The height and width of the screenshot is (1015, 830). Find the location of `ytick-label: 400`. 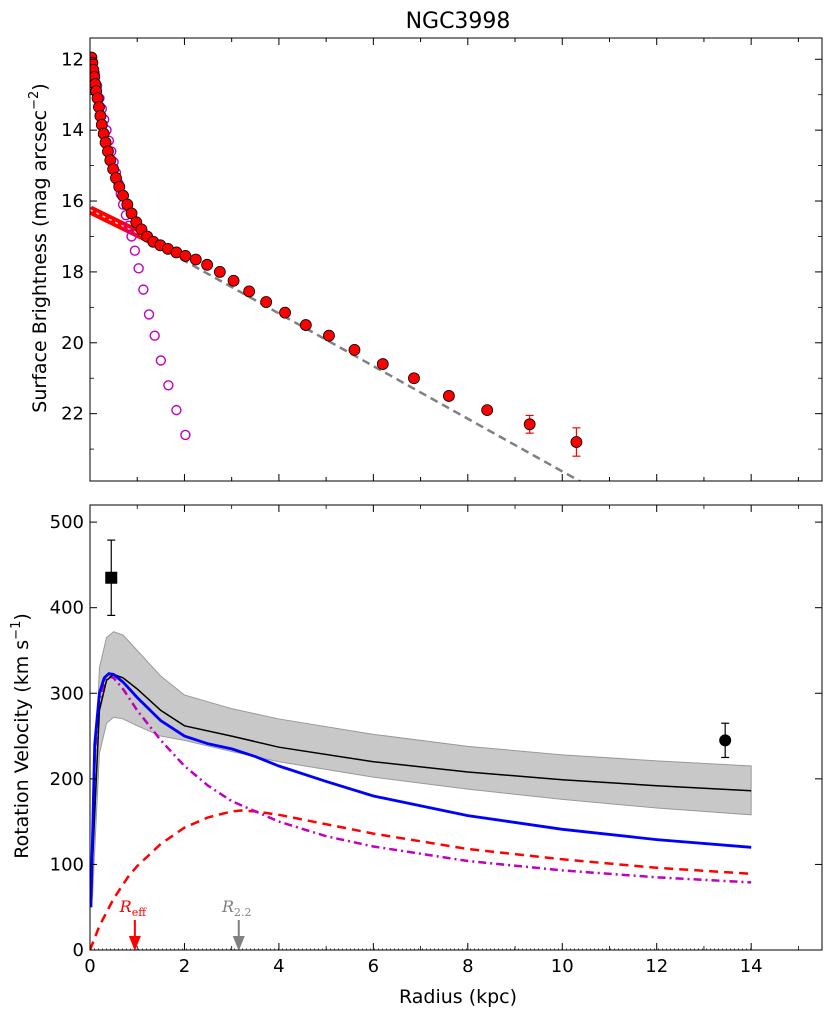

ytick-label: 400 is located at coordinates (67, 608).